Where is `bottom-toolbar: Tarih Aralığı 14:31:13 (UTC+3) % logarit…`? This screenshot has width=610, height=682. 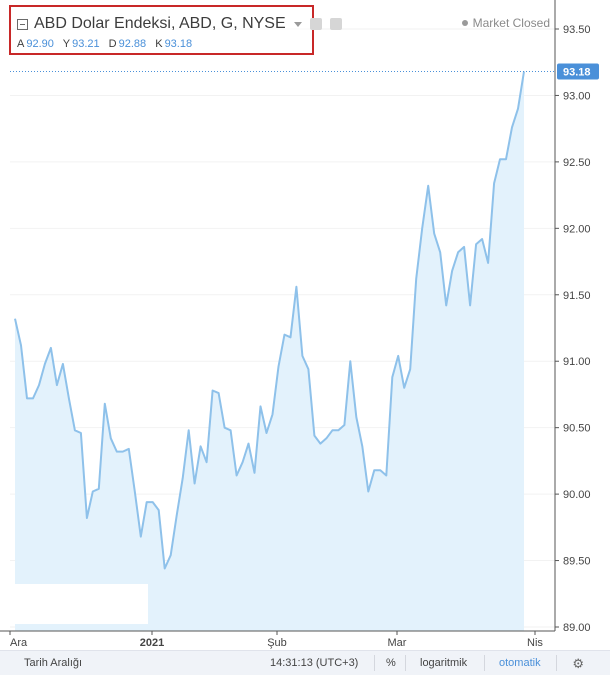 bottom-toolbar: Tarih Aralığı 14:31:13 (UTC+3) % logarit… is located at coordinates (305, 662).